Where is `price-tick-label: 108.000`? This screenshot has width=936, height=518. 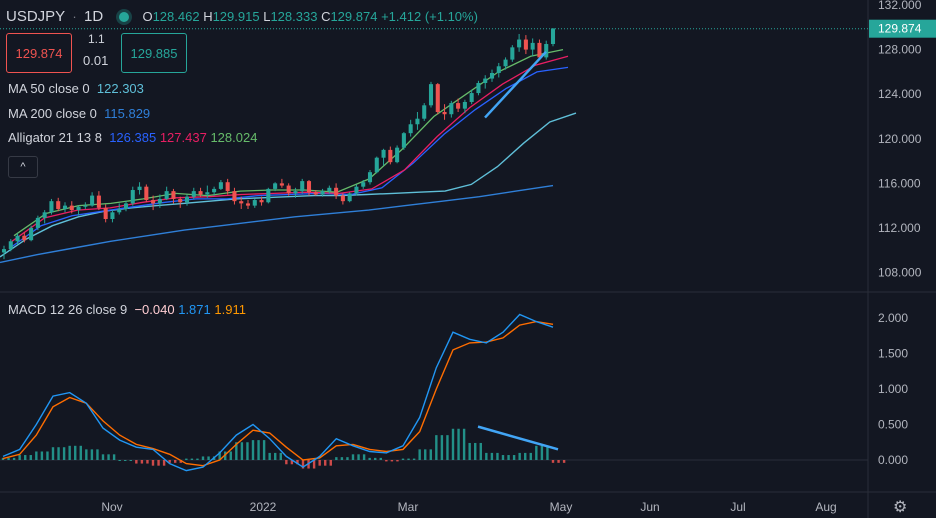 price-tick-label: 108.000 is located at coordinates (900, 273).